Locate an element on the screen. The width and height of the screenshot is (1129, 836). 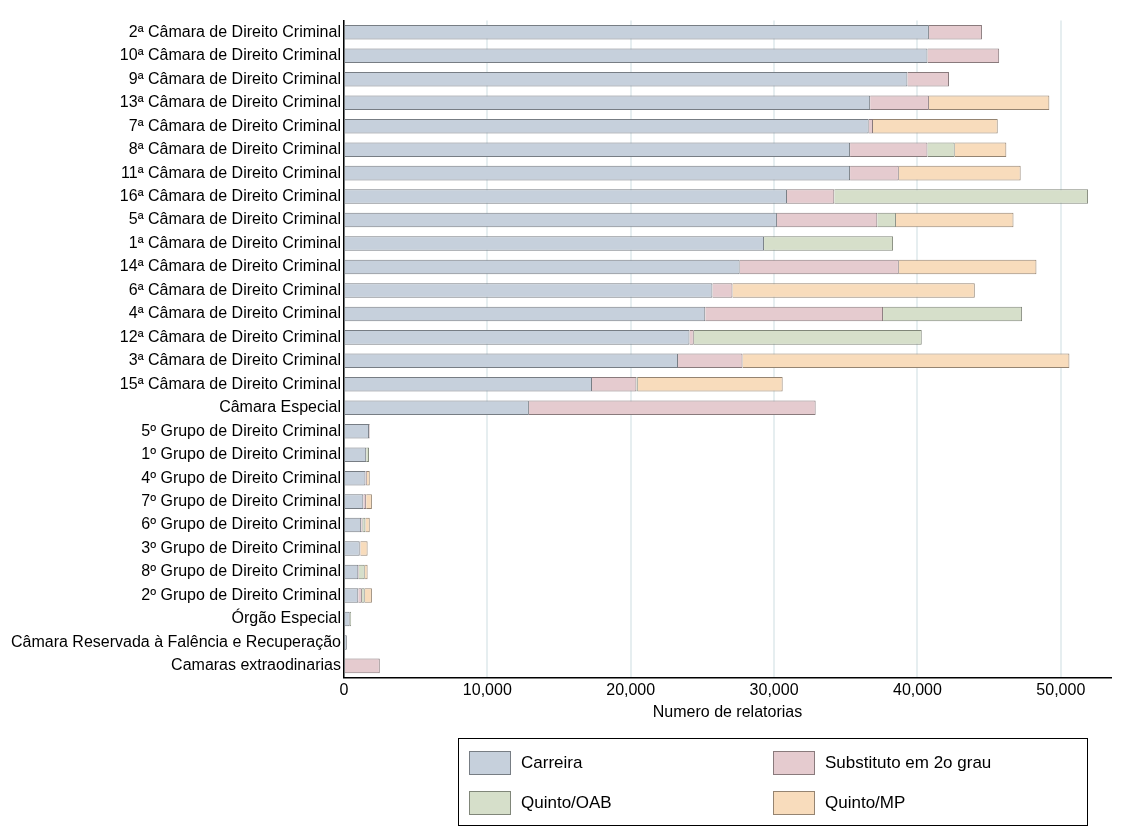
legend-label: Quinto/OAB is located at coordinates (566, 803).